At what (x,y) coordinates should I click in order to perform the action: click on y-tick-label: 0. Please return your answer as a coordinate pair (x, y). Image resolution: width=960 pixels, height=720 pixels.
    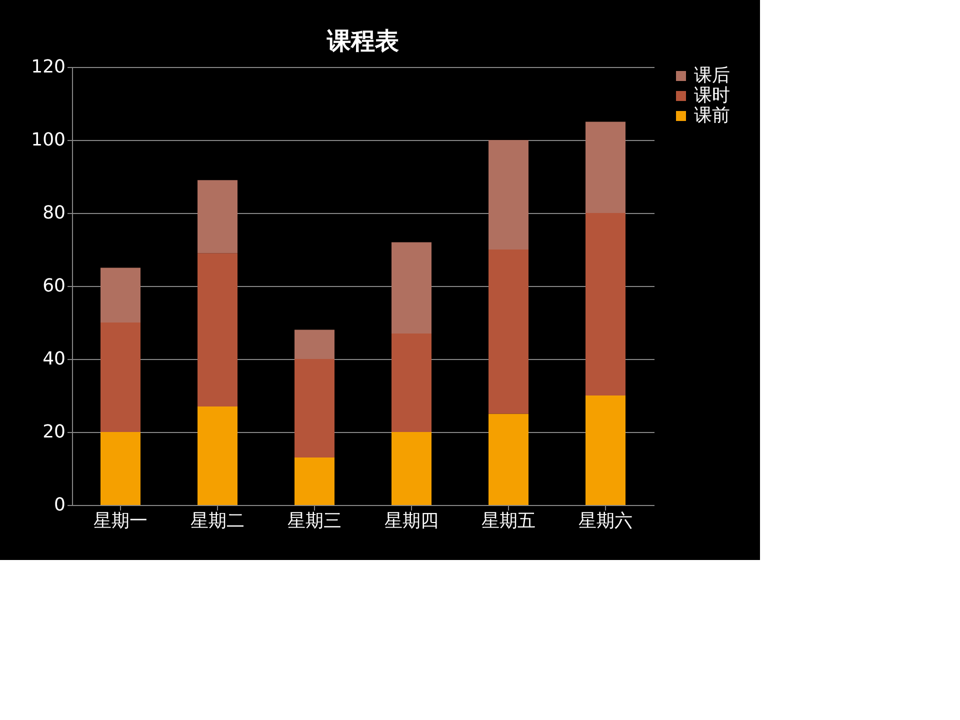
    Looking at the image, I should click on (60, 505).